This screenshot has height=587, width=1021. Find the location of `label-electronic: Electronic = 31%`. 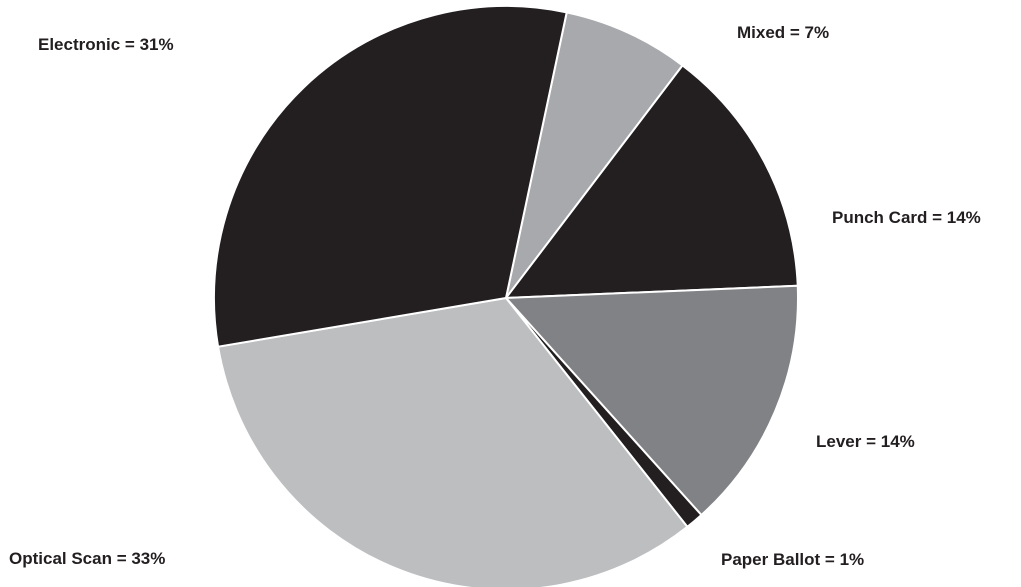

label-electronic: Electronic = 31% is located at coordinates (106, 44).